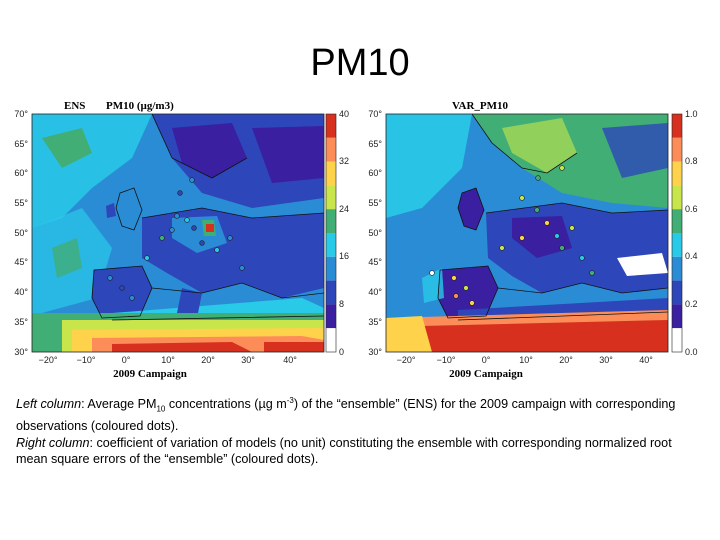 The image size is (720, 540). What do you see at coordinates (161, 409) in the screenshot?
I see `caption-subscript: 10` at bounding box center [161, 409].